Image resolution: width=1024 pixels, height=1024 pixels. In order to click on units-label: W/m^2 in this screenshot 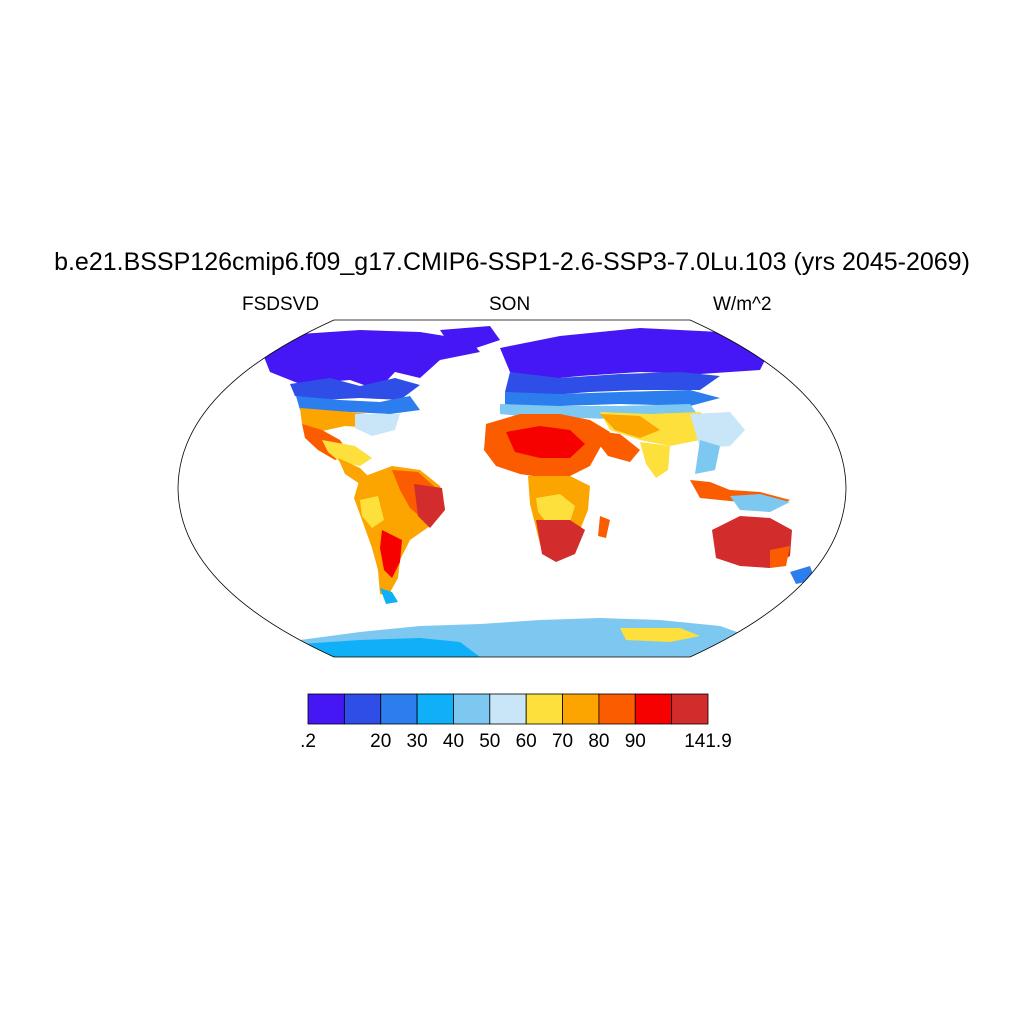, I will do `click(742, 304)`.